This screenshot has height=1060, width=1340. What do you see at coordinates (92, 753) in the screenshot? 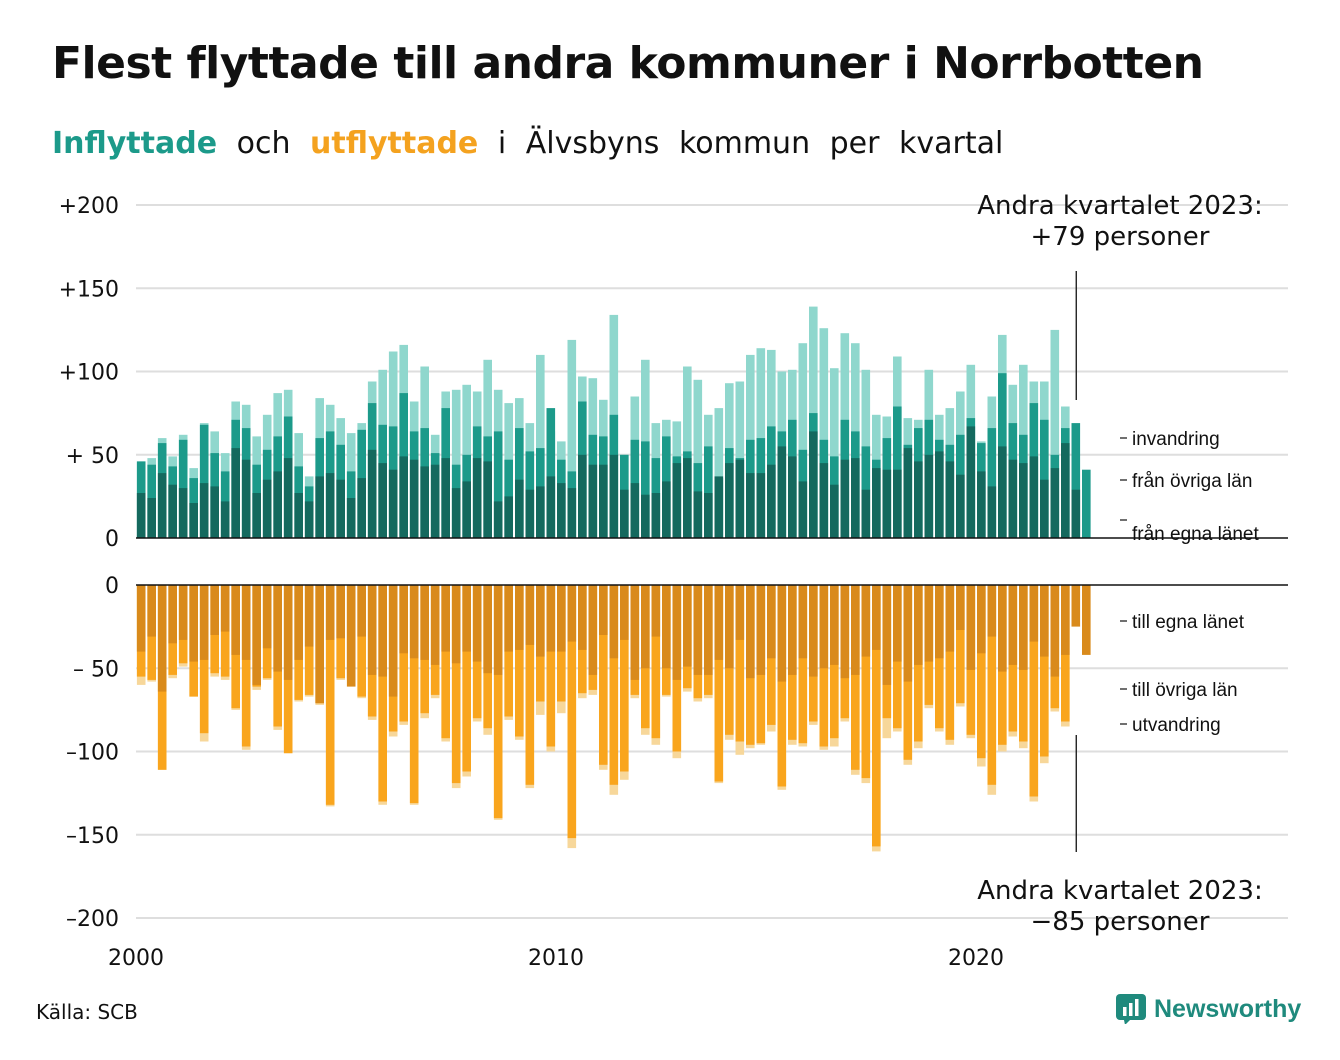
I see `y-tick-out: –100` at bounding box center [92, 753].